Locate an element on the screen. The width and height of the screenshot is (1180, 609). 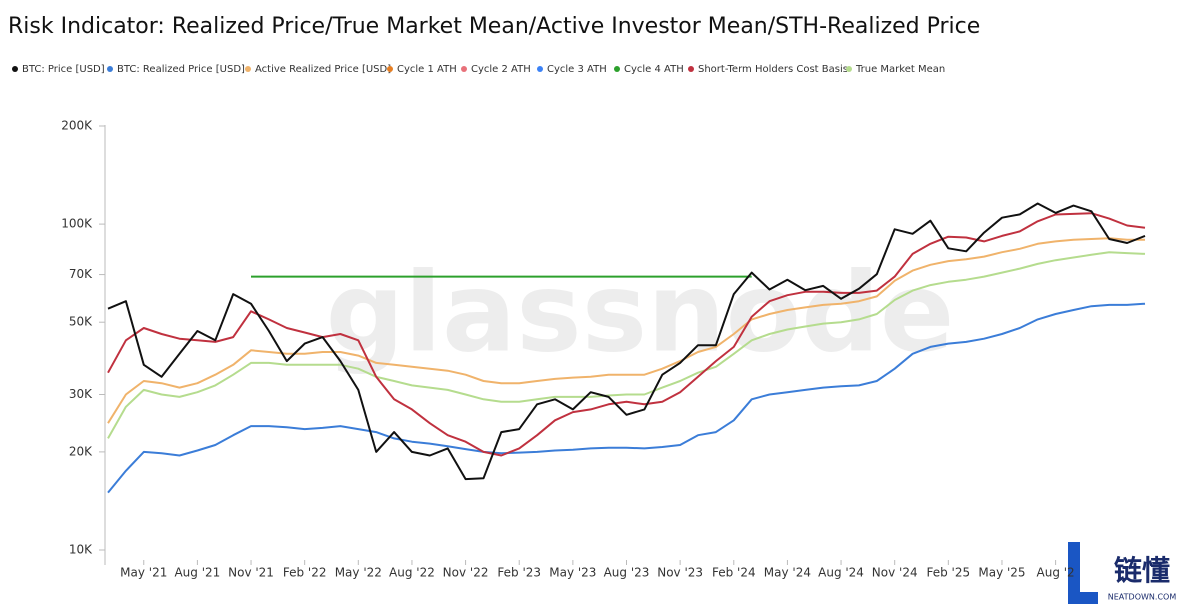
x-tick-label: May '22 is located at coordinates (358, 573).